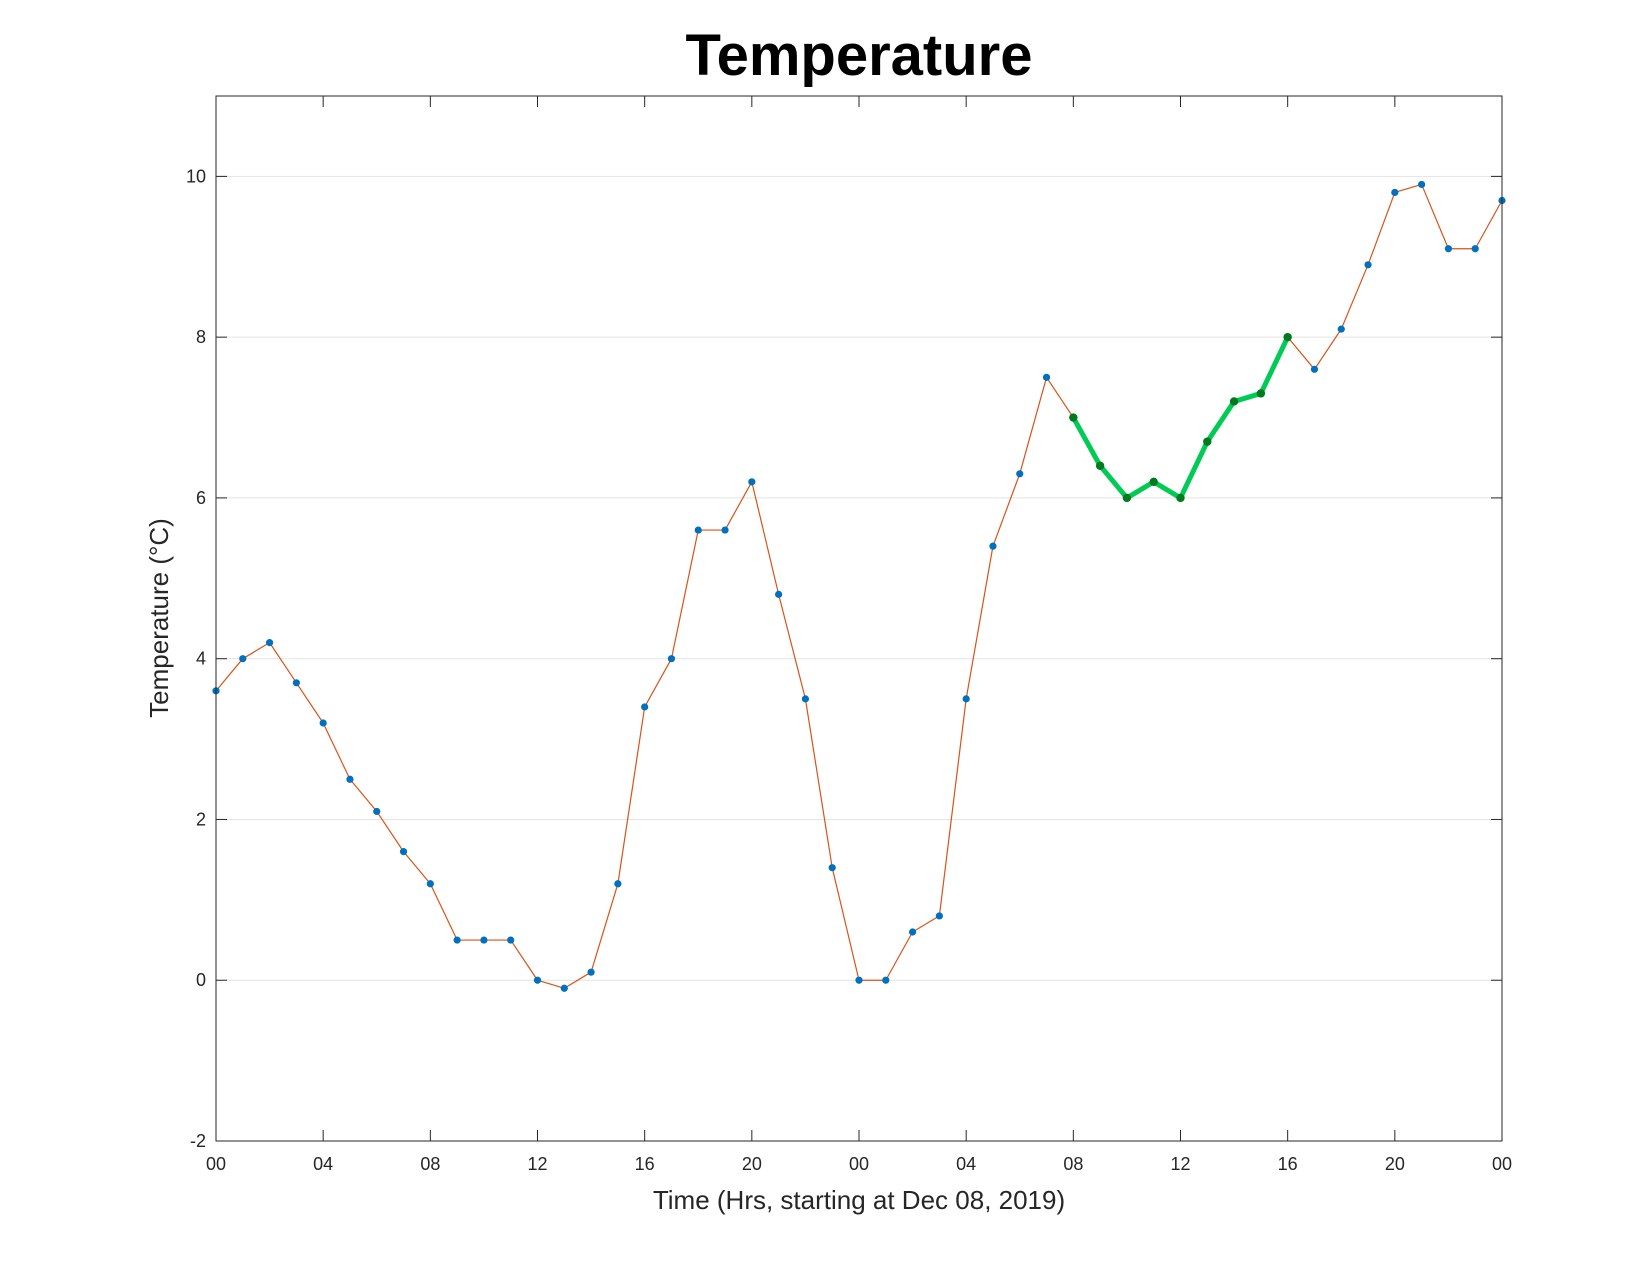 This screenshot has height=1275, width=1650. Describe the element at coordinates (159, 618) in the screenshot. I see `y-axis-label: Temperature (°C)` at that location.